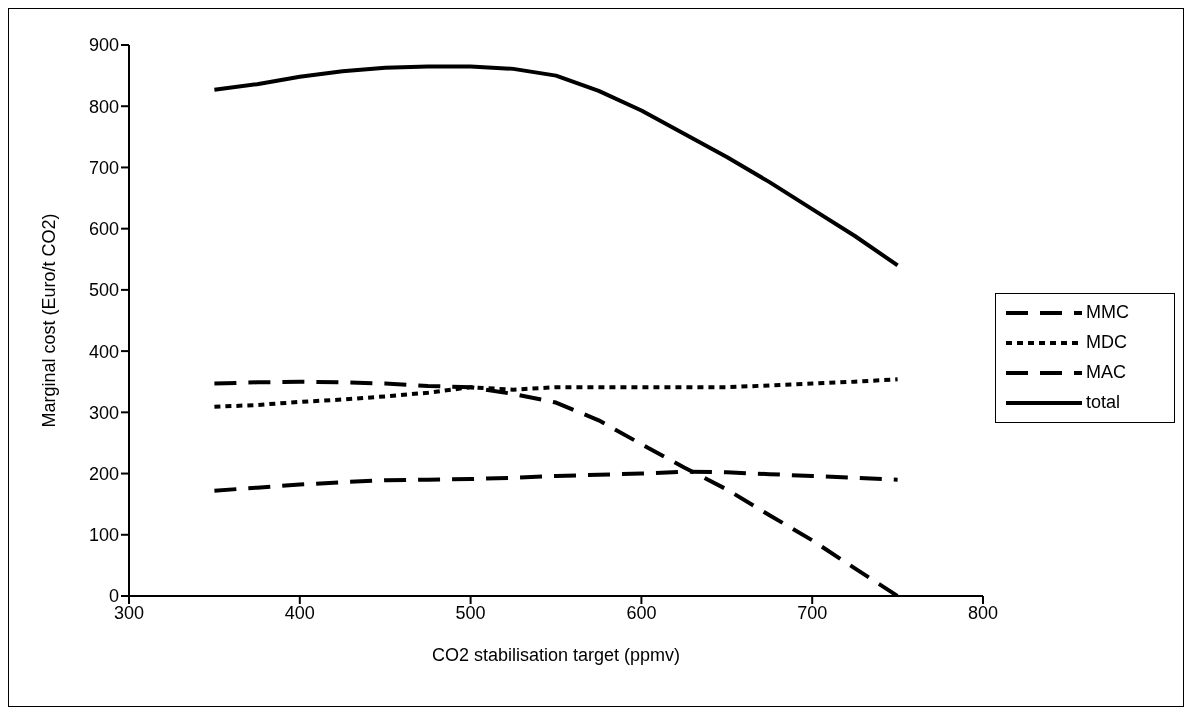 This screenshot has height=715, width=1192. What do you see at coordinates (103, 351) in the screenshot?
I see `y-tick-label: 400` at bounding box center [103, 351].